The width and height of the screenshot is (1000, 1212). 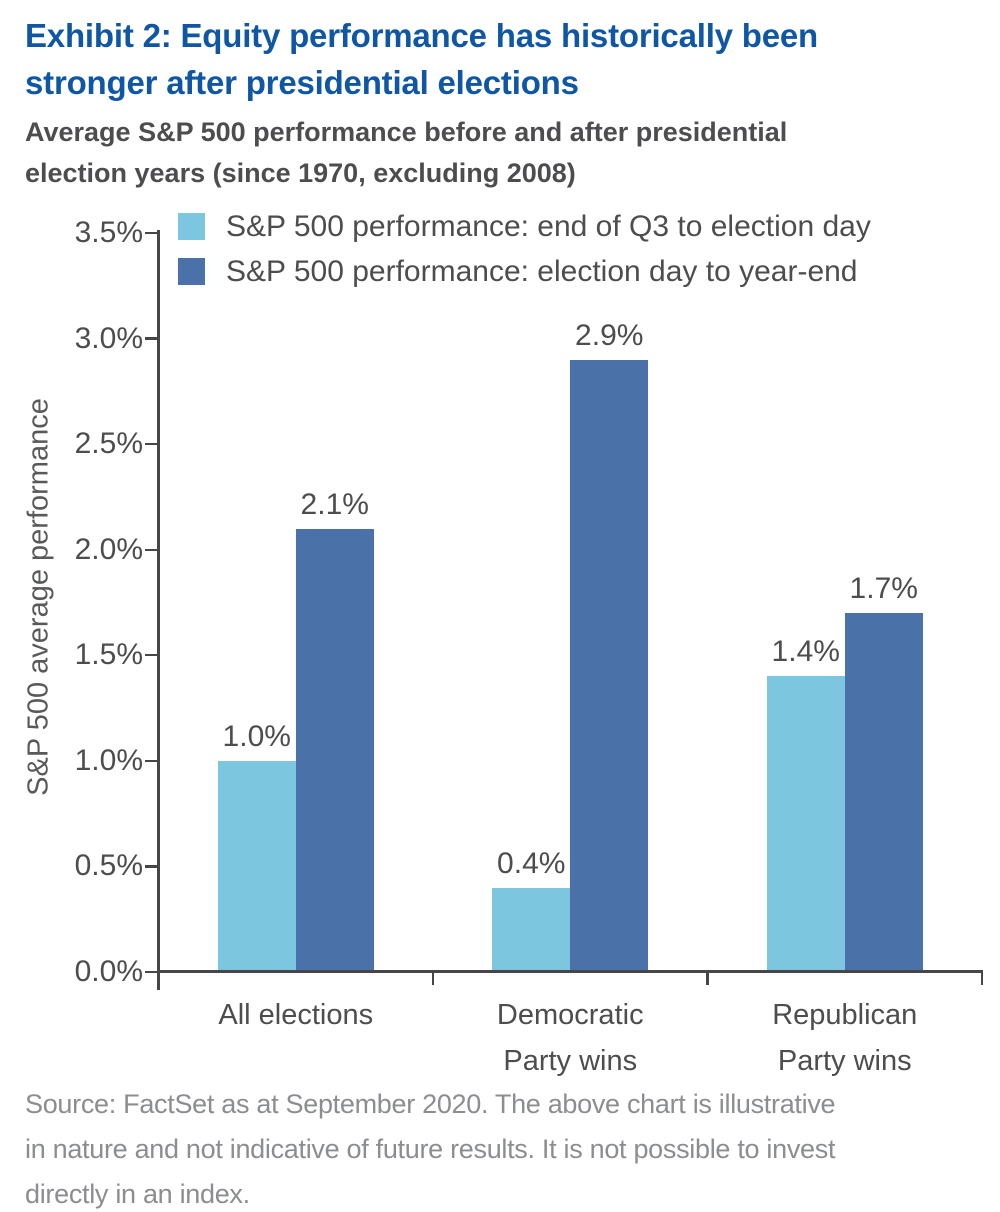 I want to click on y-tick-label: 0.5%, so click(x=108, y=866).